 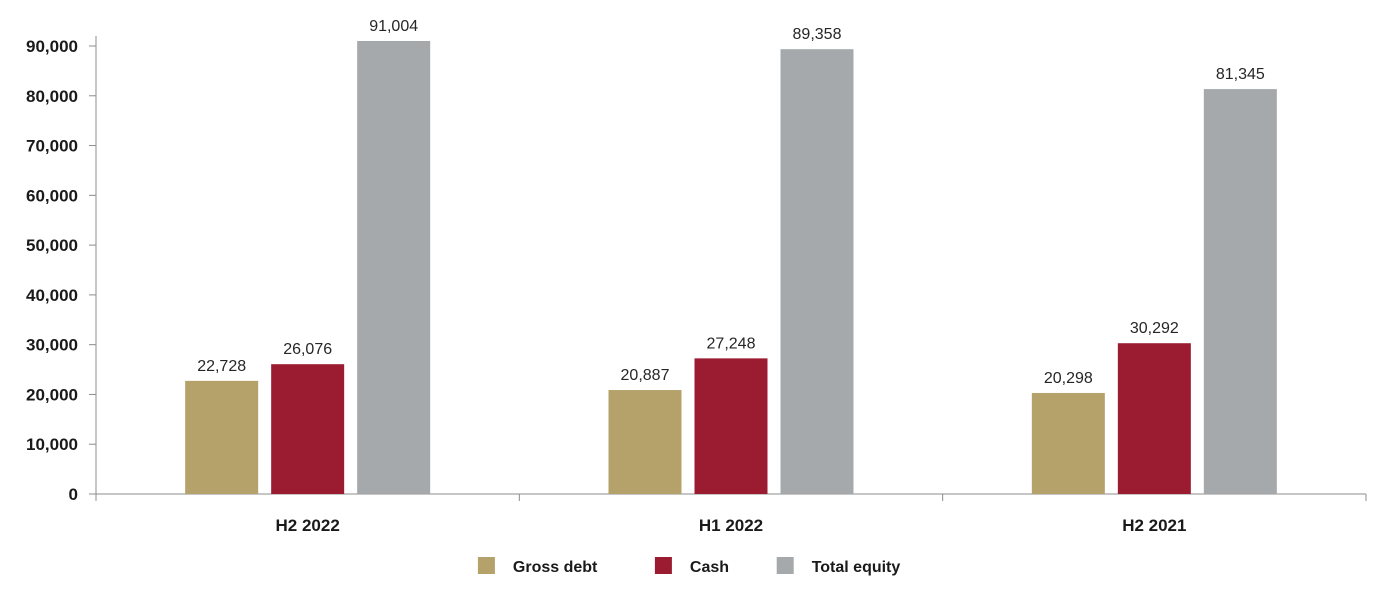 I want to click on x-axis: H2 2022 H1 2022 H2 2021, so click(x=731, y=514).